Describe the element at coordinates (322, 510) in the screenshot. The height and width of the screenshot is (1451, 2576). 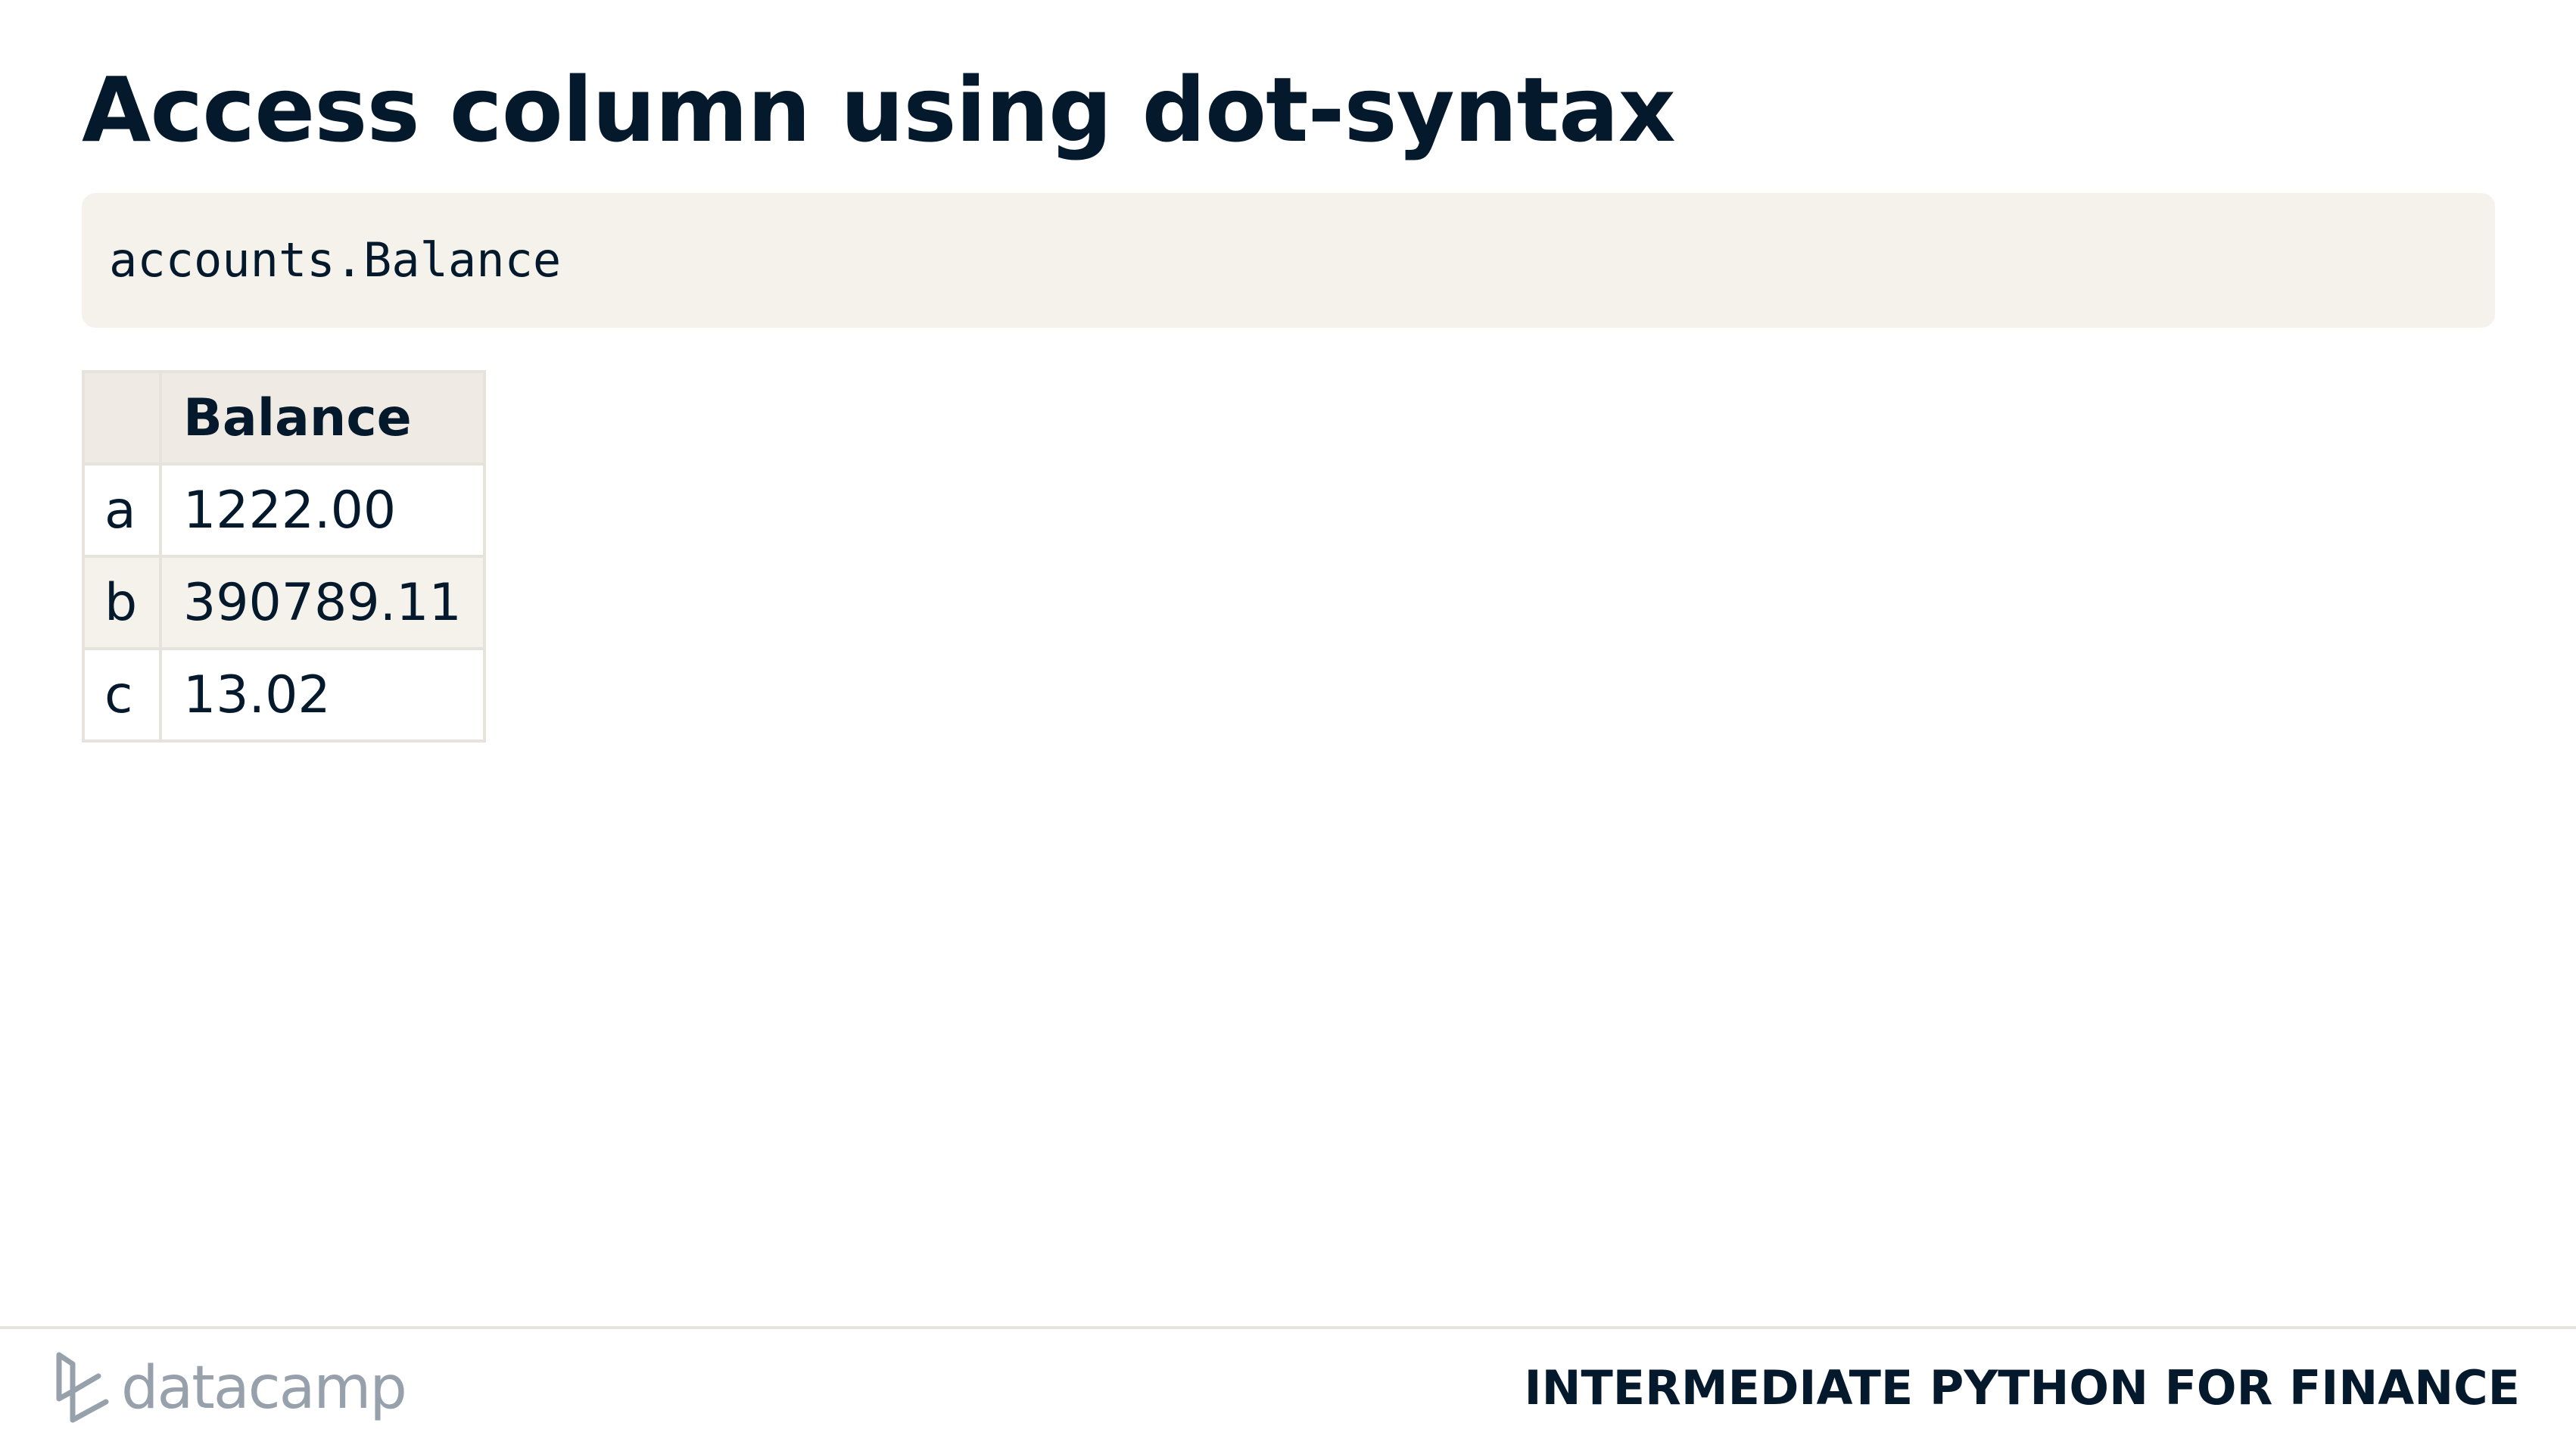
I see `balance-cell: 1222.00` at that location.